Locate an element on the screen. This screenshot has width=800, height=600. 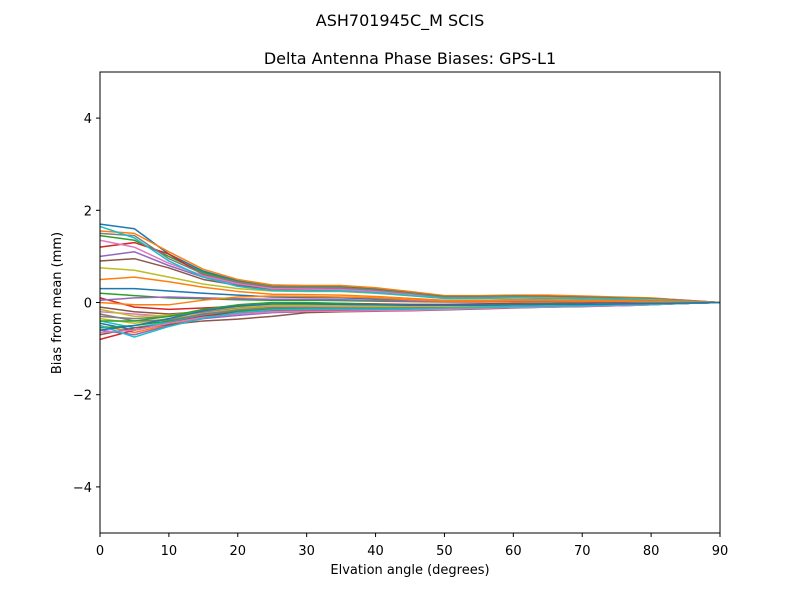
x-tick-label: 50 is located at coordinates (444, 551).